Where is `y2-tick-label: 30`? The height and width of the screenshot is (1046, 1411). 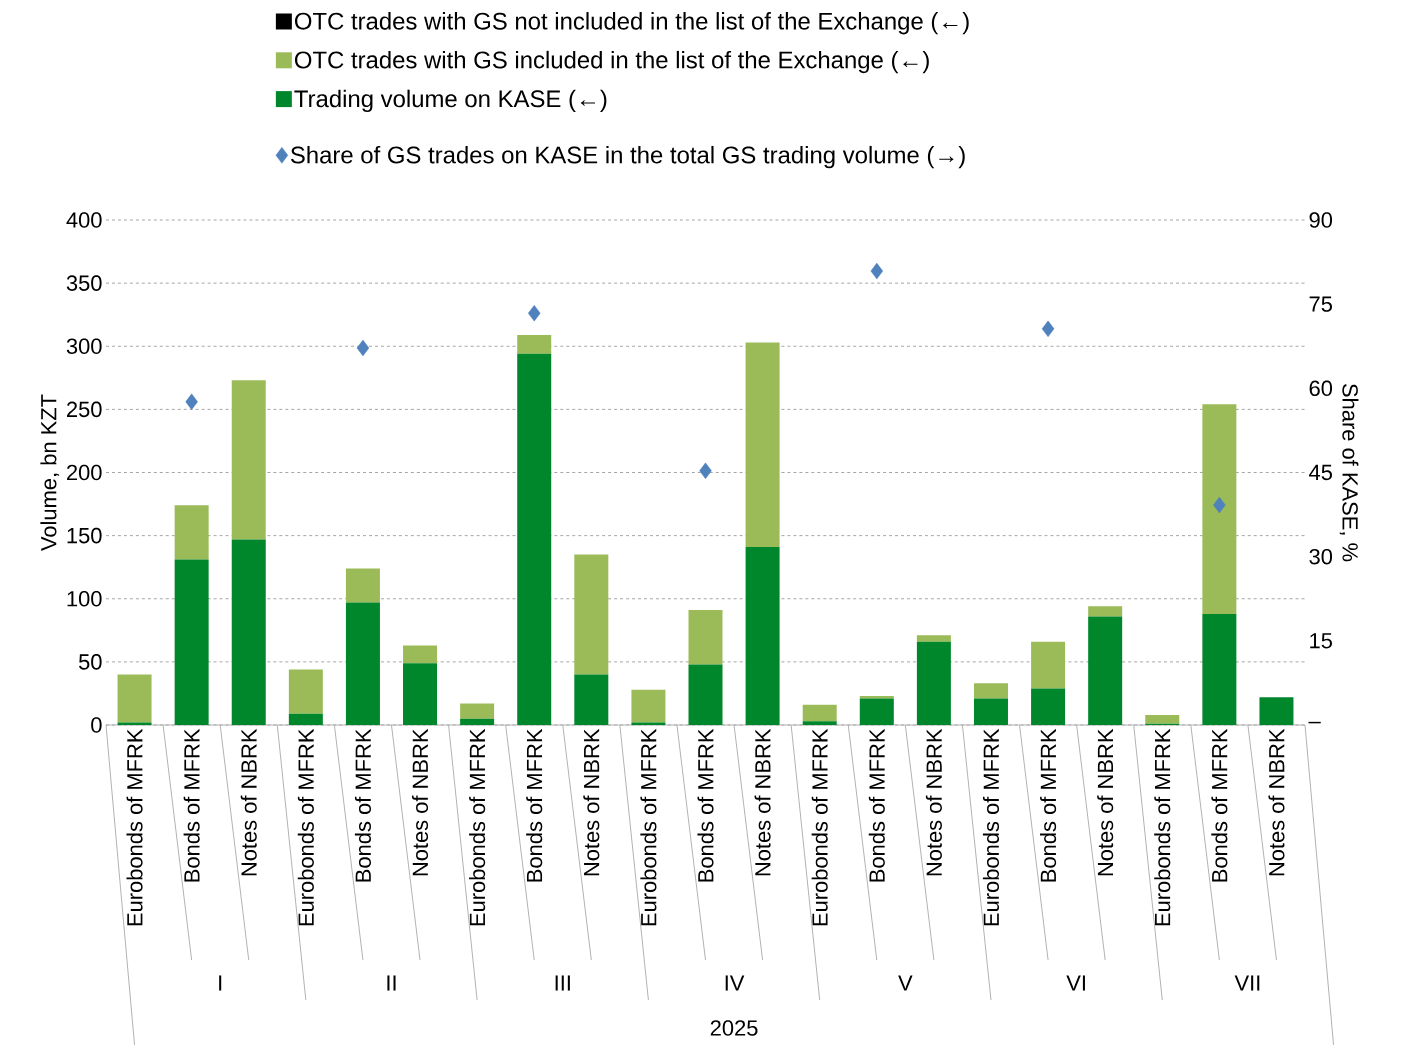
y2-tick-label: 30 is located at coordinates (1321, 557).